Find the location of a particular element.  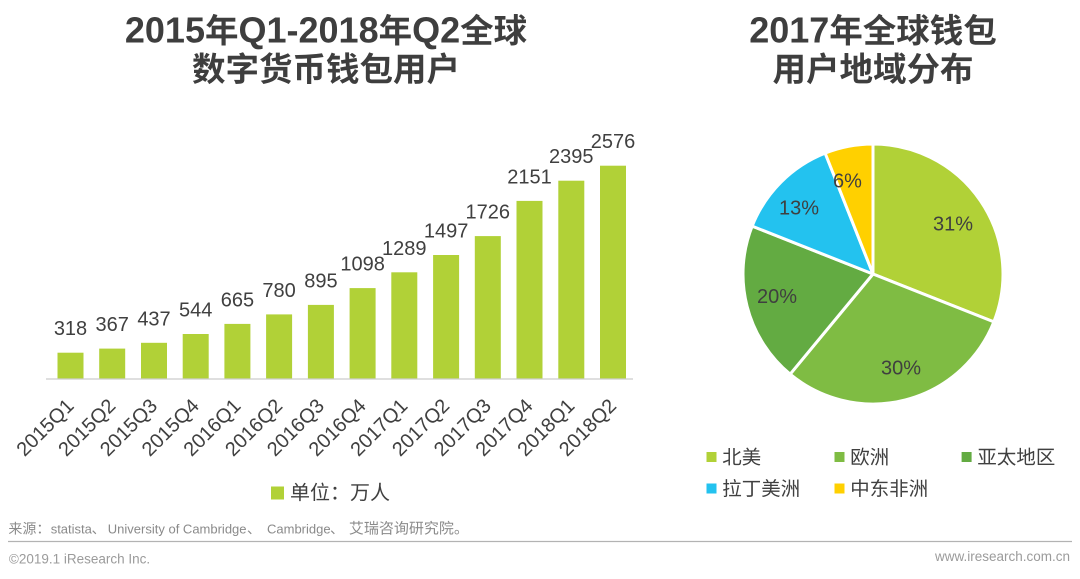

svg-text: 31% is located at coordinates (953, 224).